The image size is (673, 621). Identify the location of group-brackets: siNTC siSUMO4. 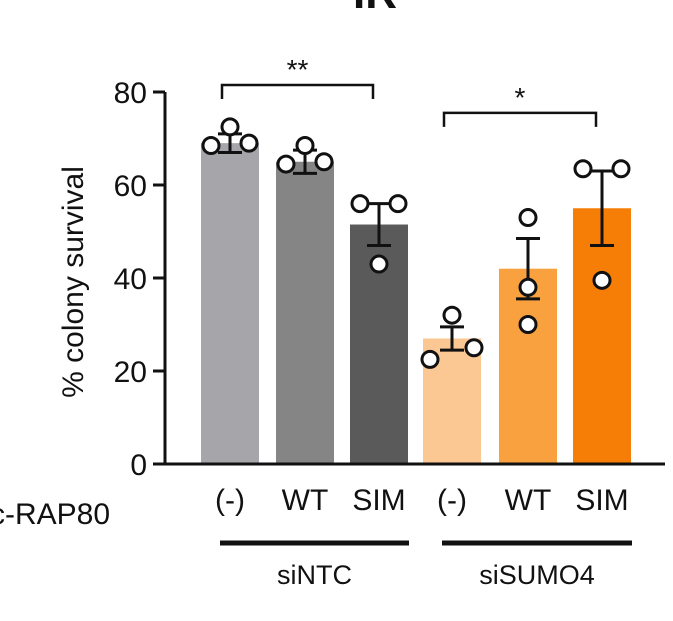
(426, 565).